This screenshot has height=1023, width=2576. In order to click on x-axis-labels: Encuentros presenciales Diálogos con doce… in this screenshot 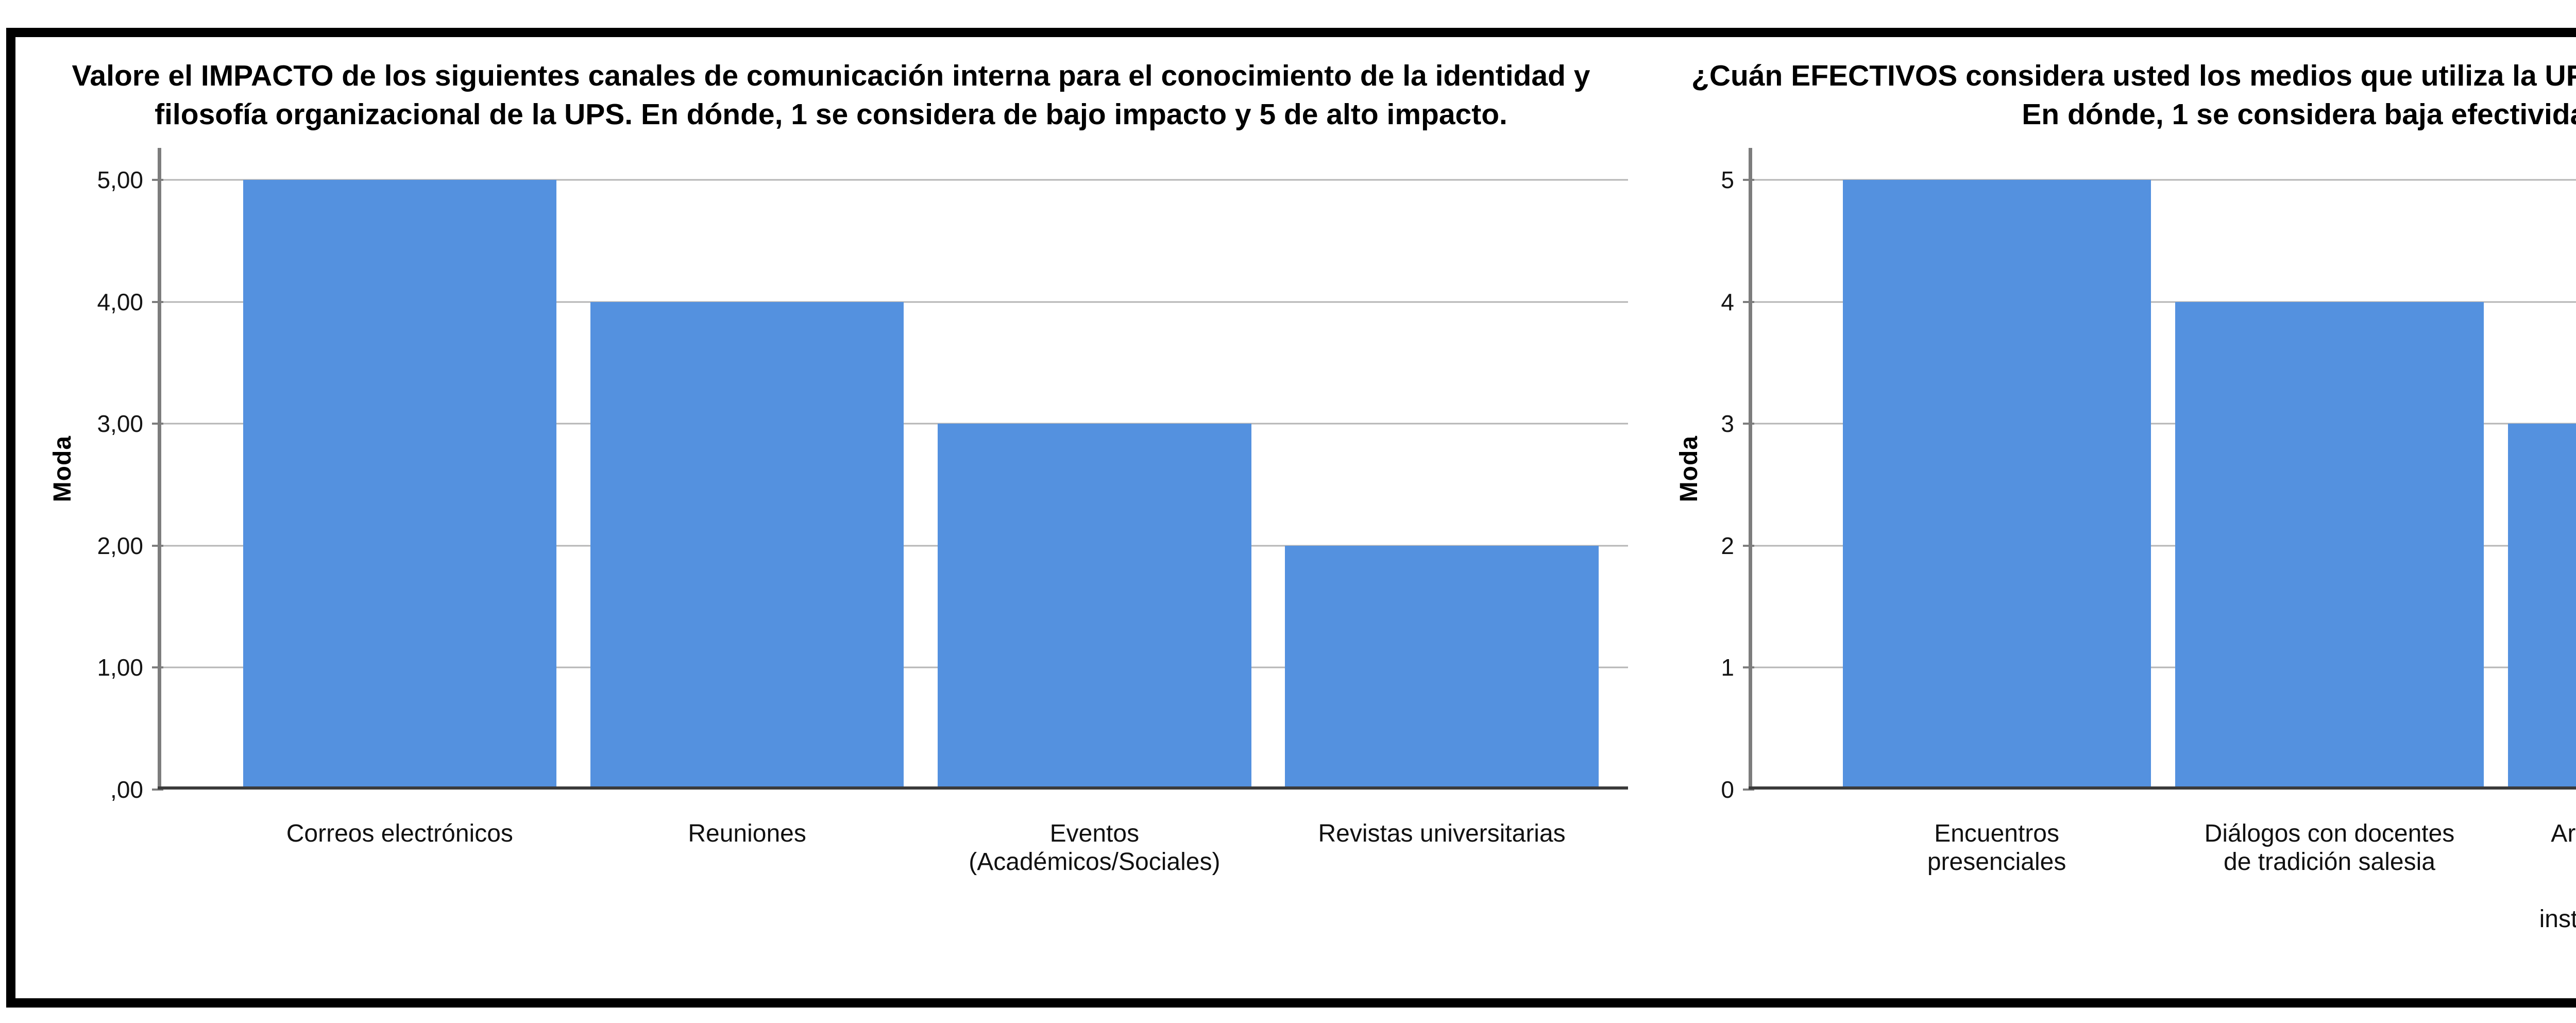, I will do `click(2162, 894)`.